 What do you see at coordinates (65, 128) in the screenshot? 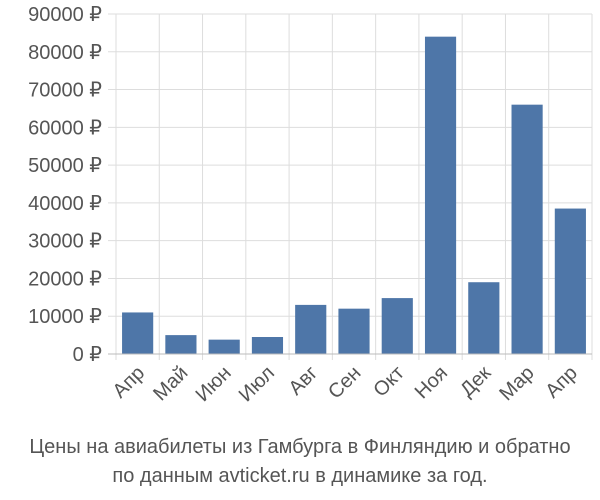
I see `y-tick-label: 60000 ₽` at bounding box center [65, 128].